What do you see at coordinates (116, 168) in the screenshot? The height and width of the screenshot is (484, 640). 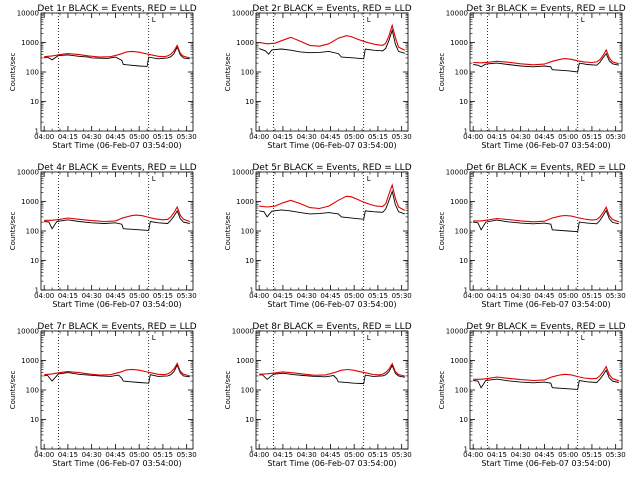 I see `panel-title: Det 4r BLACK = Events, RED = LLD` at bounding box center [116, 168].